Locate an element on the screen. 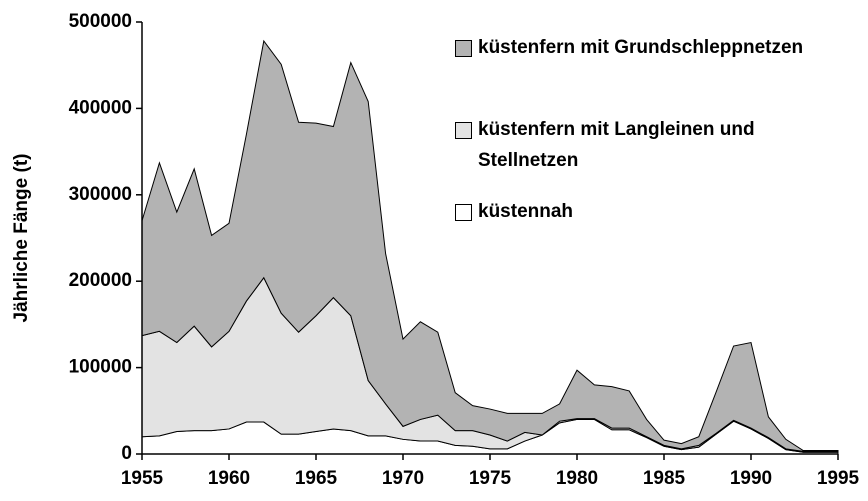 This screenshot has width=868, height=501. legend-label: küstenfern mit Grundschleppnetzen is located at coordinates (641, 47).